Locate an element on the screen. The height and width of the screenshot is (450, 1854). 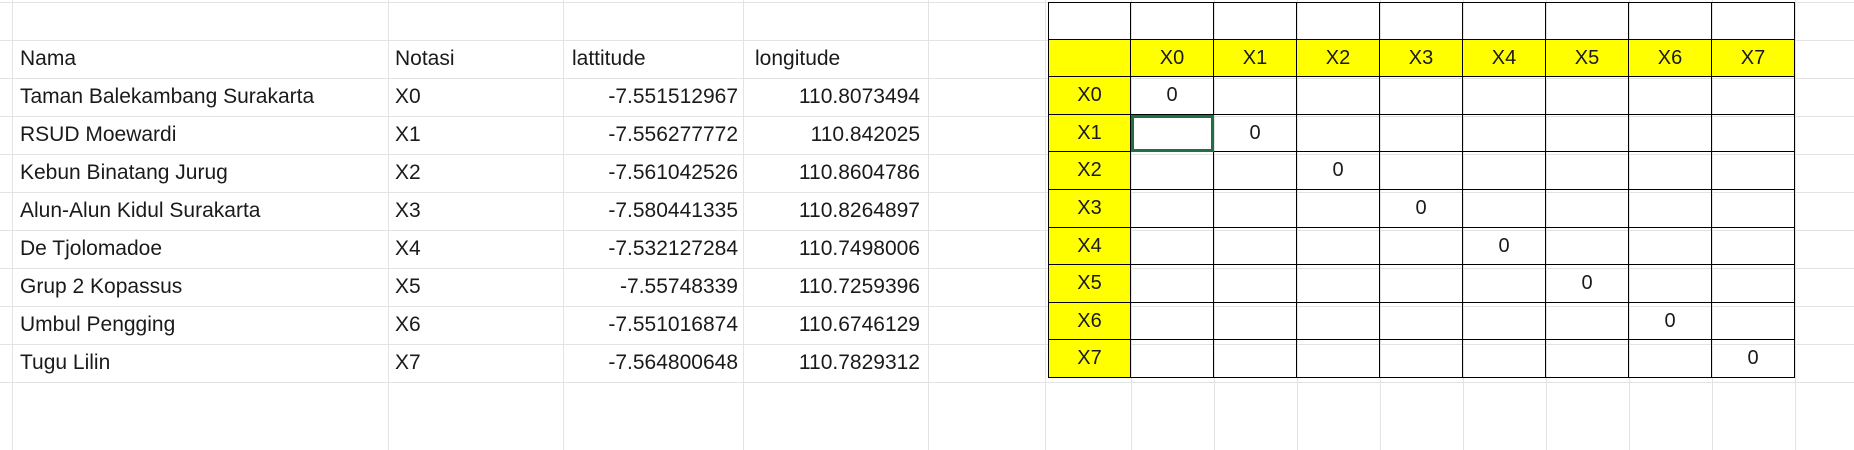
cell-notasi: X7 is located at coordinates (408, 362).